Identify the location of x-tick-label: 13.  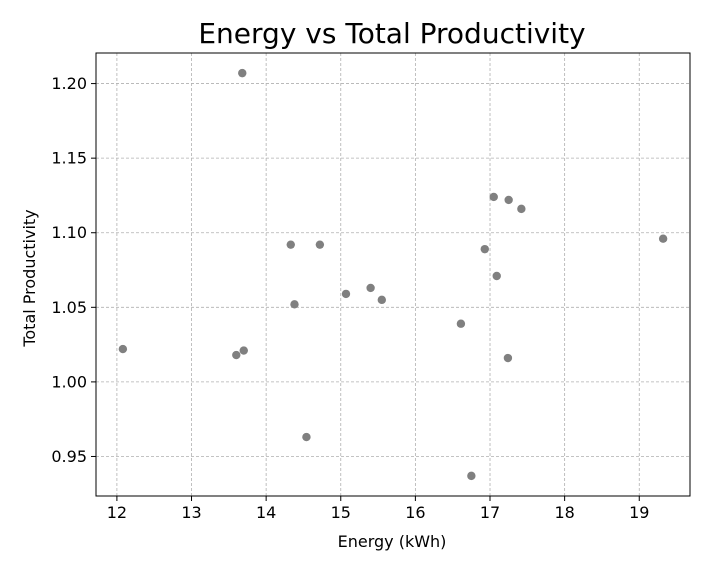
(191, 512).